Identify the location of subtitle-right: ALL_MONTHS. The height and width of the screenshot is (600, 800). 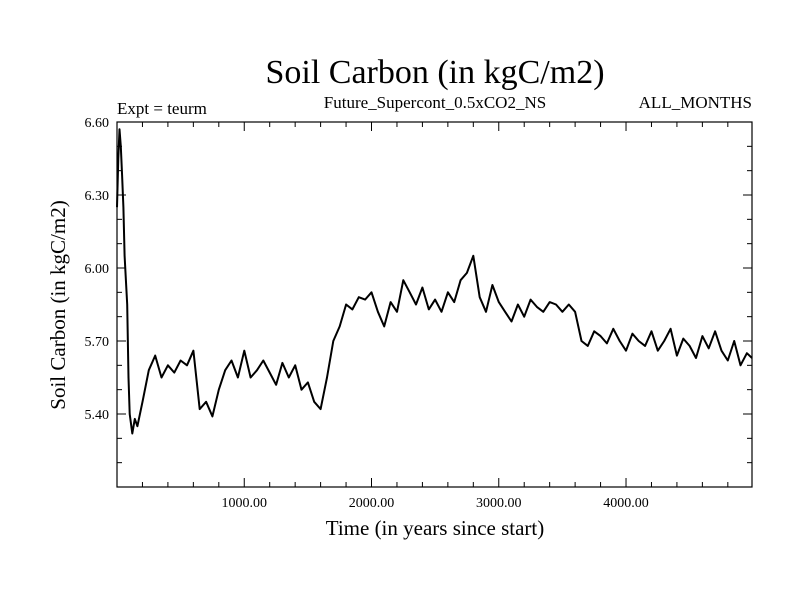
(695, 102).